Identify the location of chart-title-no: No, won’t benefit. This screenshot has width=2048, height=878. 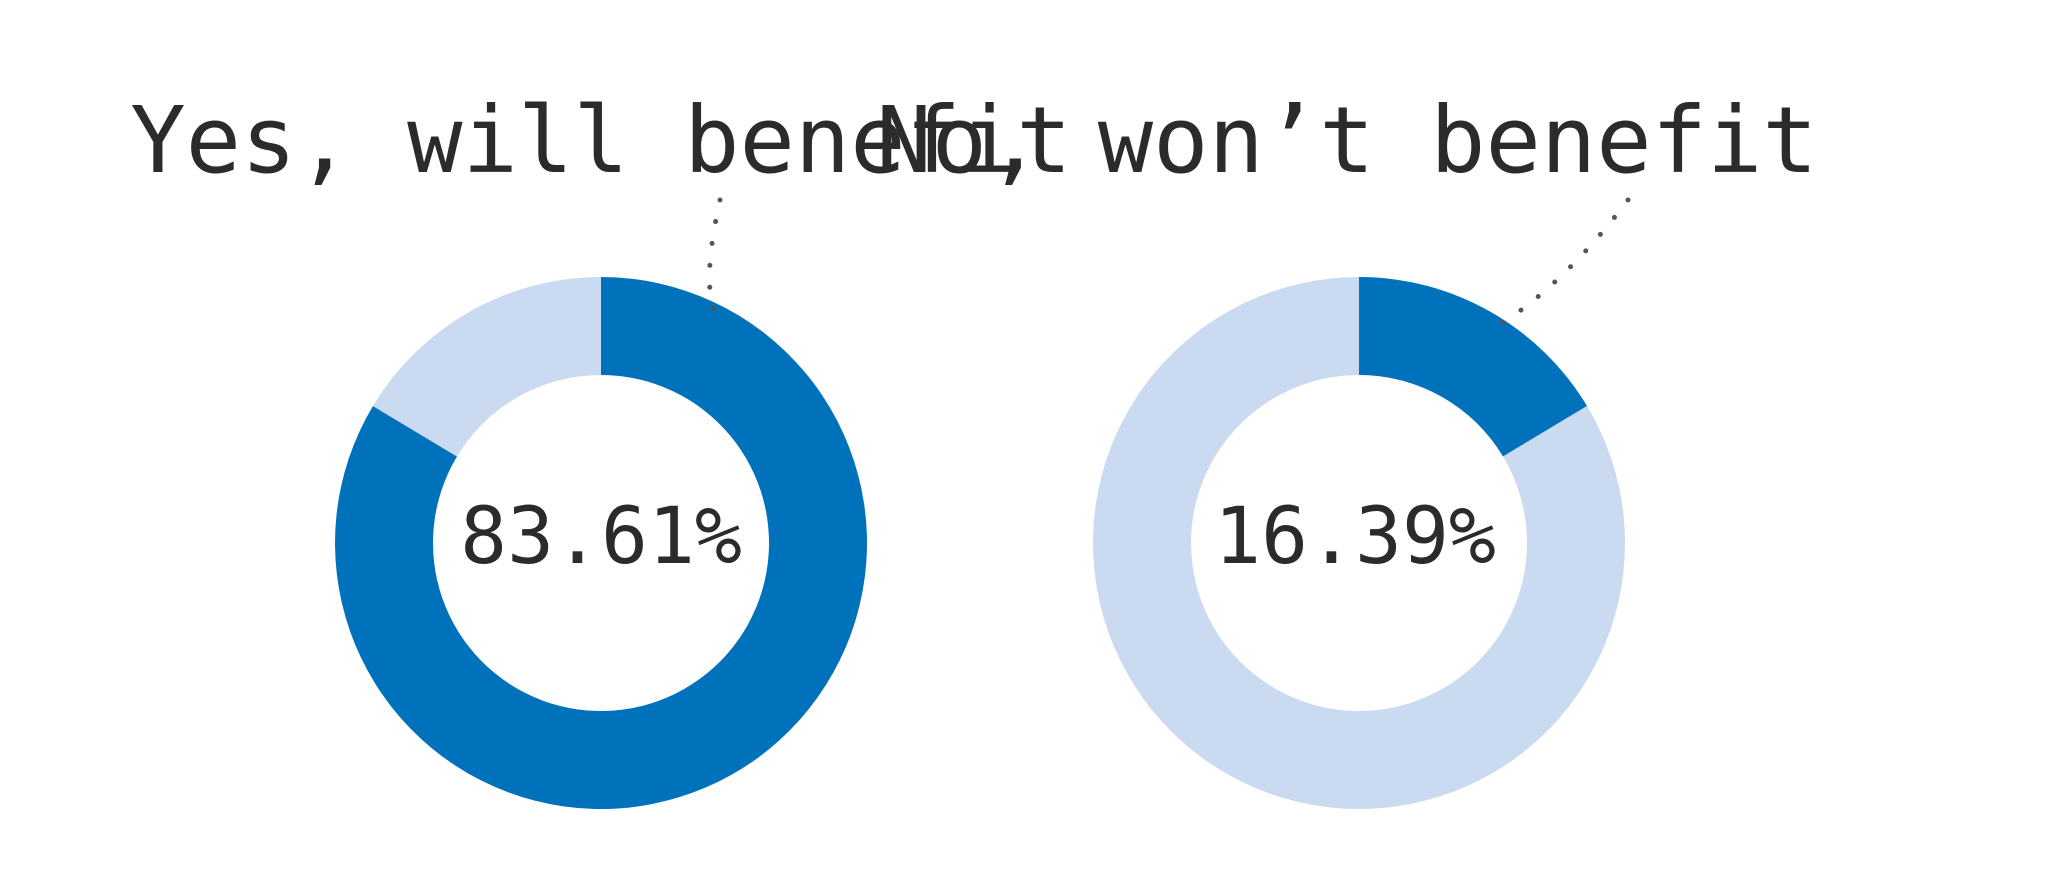
(1347, 140).